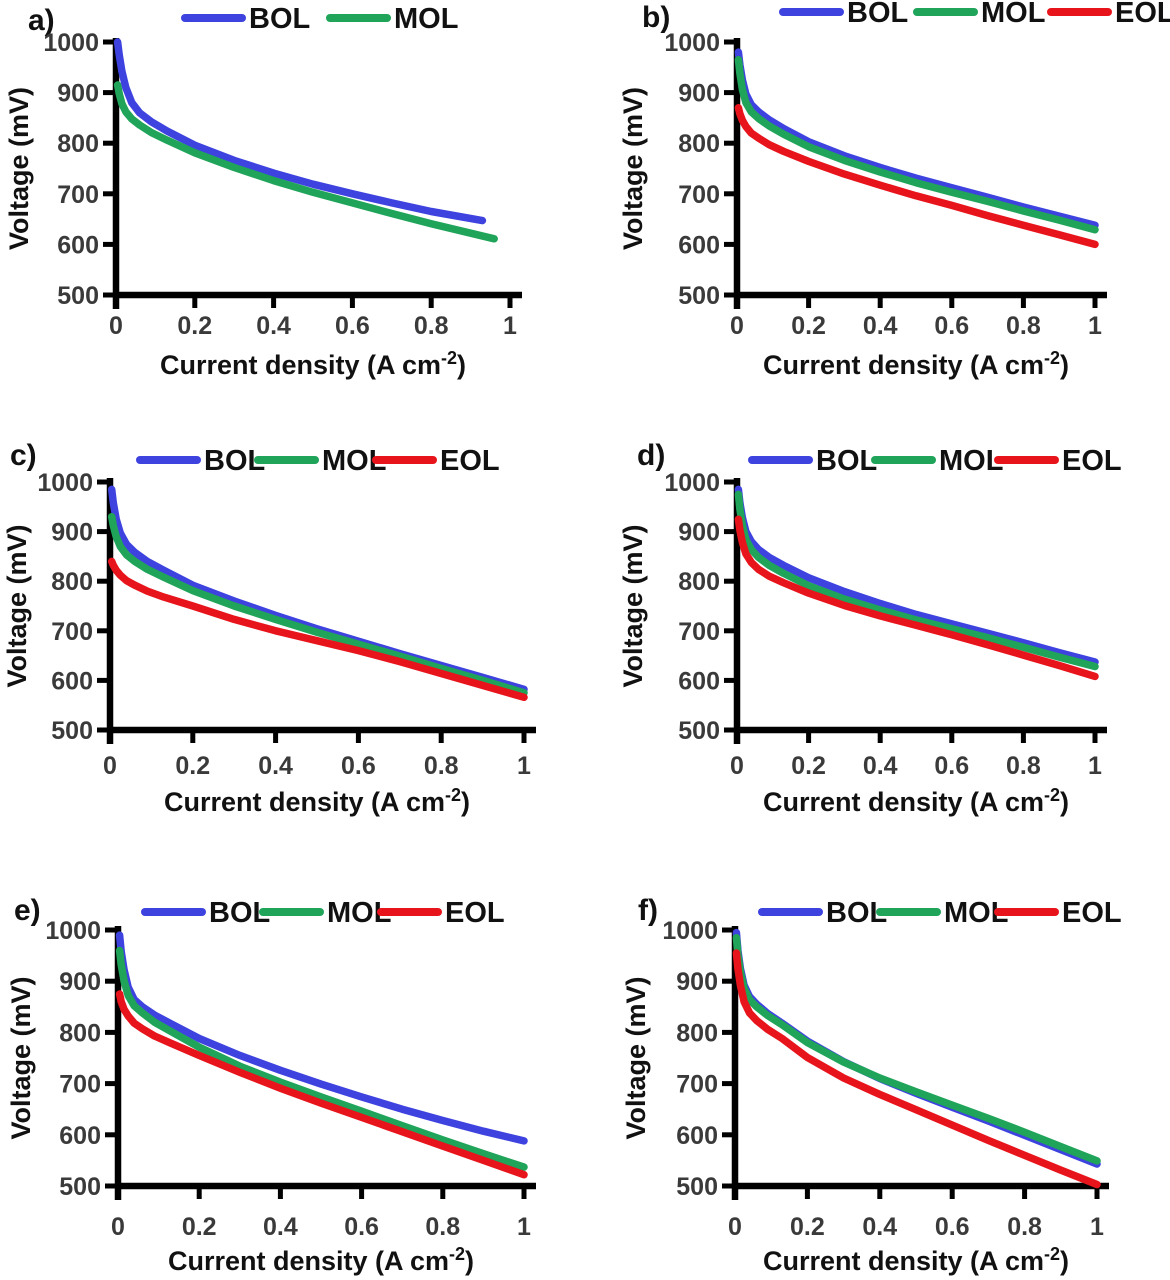 The height and width of the screenshot is (1280, 1170). Describe the element at coordinates (656, 17) in the screenshot. I see `panel-letter-b: b)` at that location.